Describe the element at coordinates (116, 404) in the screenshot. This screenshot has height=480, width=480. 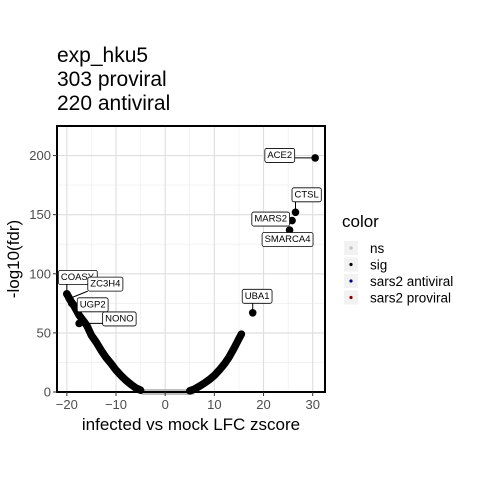
I see `x-tick-label: −10` at that location.